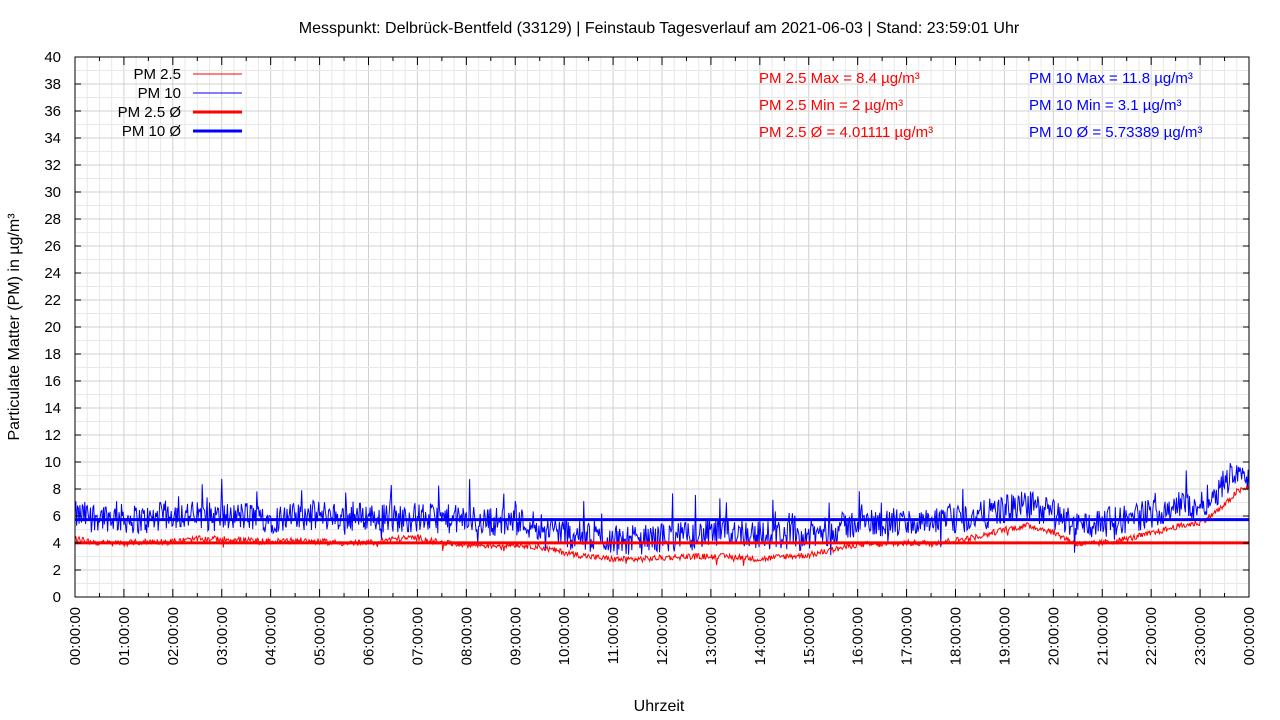 The width and height of the screenshot is (1280, 720). I want to click on legend: PM 2.5 PM 10 PM 2.5 Ø PM 10 Ø, so click(180, 103).